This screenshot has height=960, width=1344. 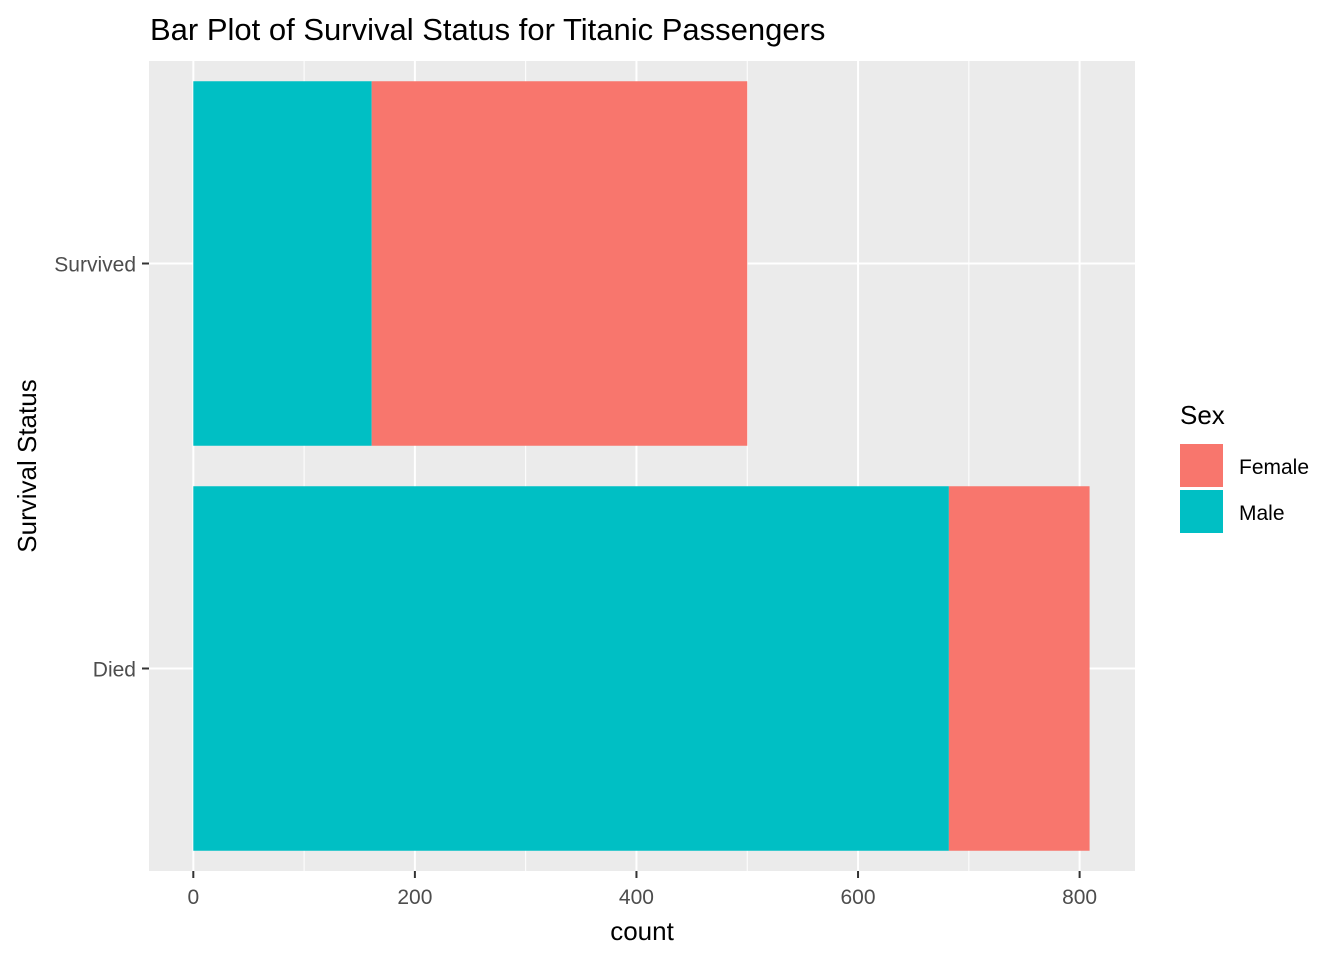 I want to click on legend-label-male: Male, so click(x=1262, y=513).